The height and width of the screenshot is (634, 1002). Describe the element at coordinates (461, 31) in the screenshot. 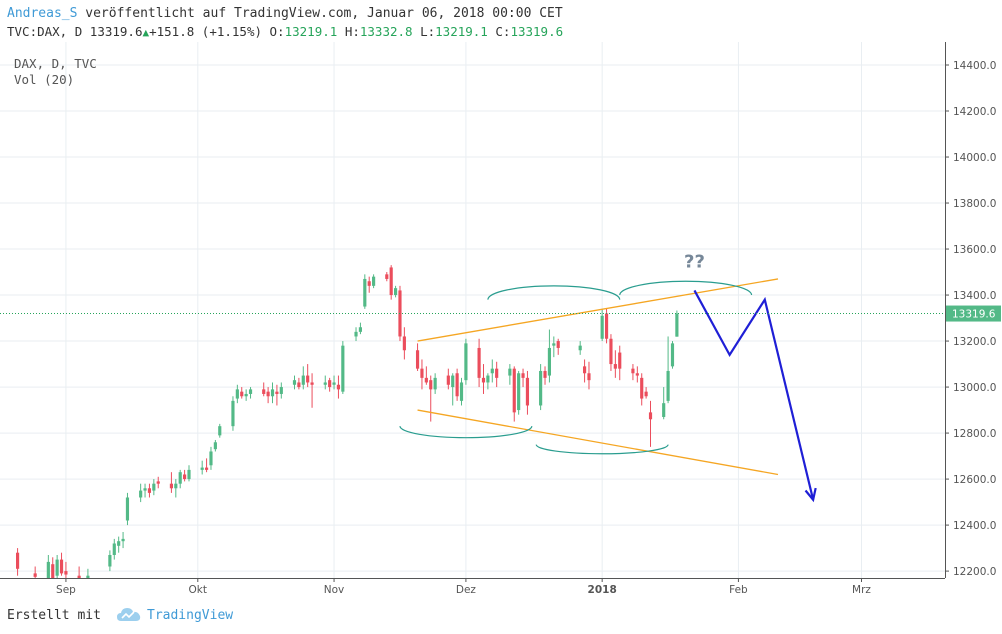

I see `low-value: 13219.1` at that location.